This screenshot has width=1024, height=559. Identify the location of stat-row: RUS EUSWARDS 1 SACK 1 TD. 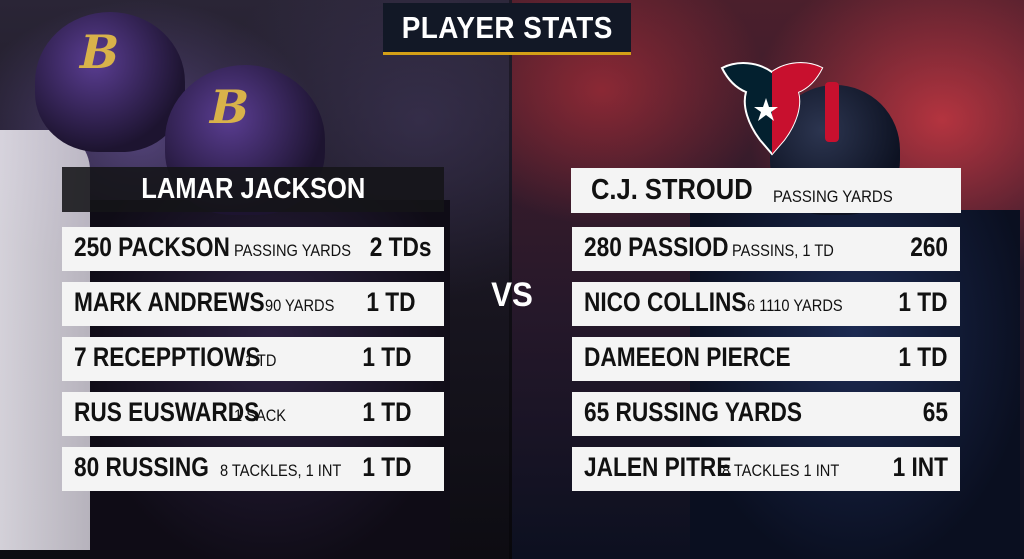
(253, 414).